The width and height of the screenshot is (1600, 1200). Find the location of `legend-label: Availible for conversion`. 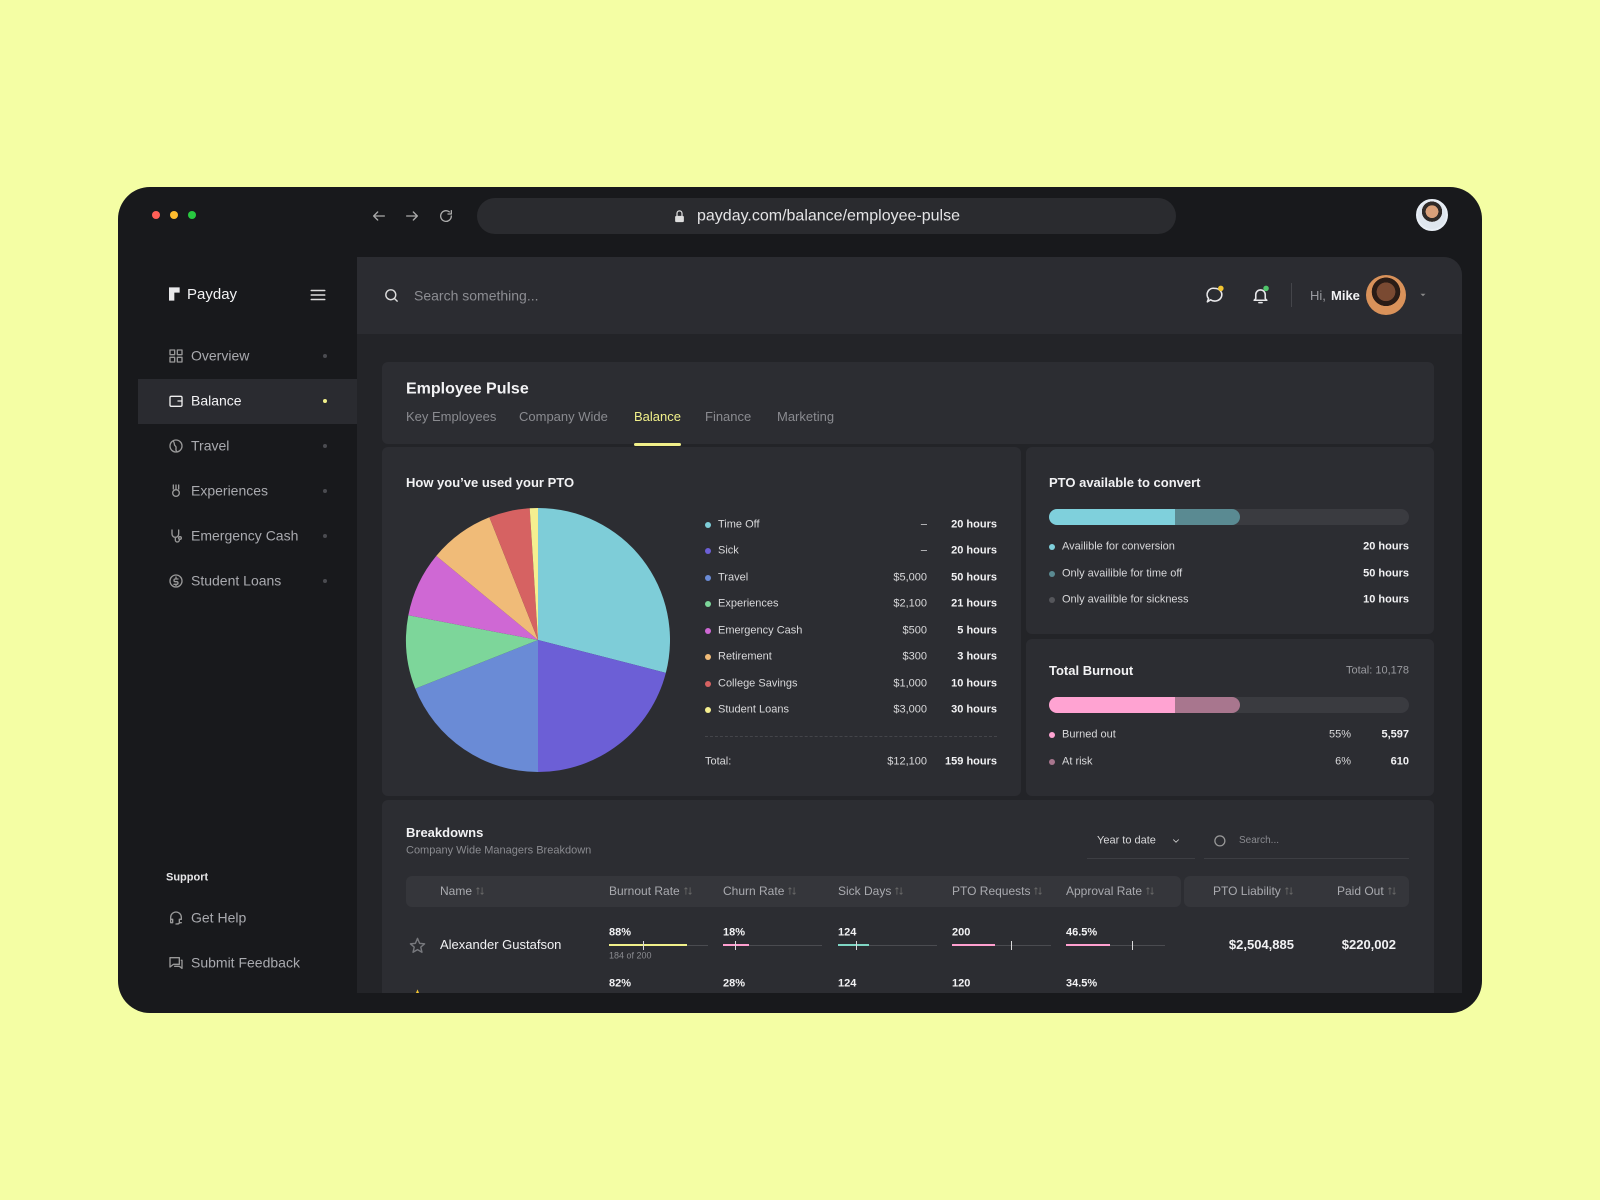

legend-label: Availible for conversion is located at coordinates (1118, 546).